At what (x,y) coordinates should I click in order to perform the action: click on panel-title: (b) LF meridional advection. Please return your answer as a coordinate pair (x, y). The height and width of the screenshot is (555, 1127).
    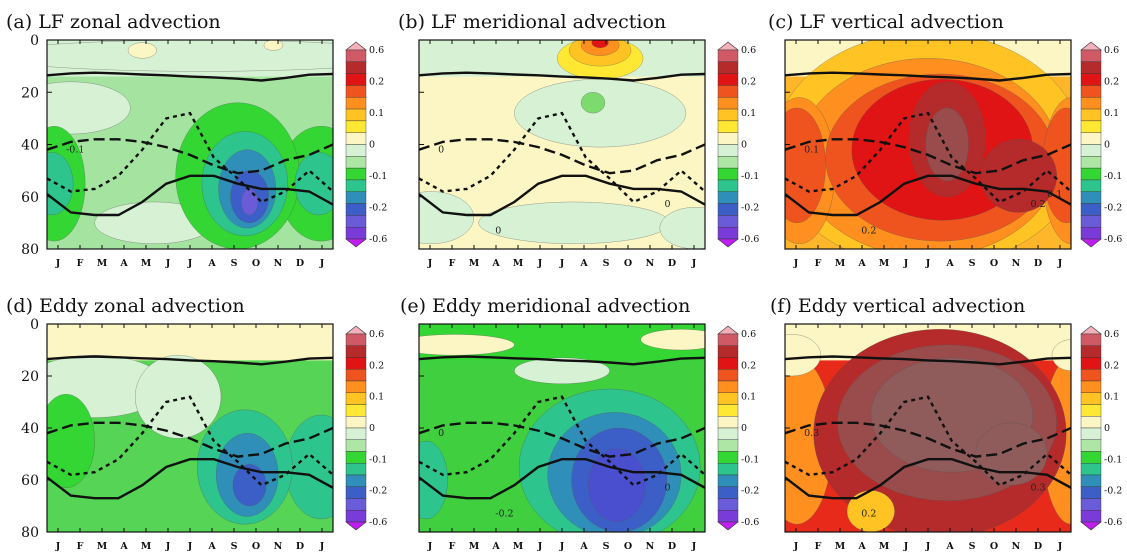
    Looking at the image, I should click on (532, 22).